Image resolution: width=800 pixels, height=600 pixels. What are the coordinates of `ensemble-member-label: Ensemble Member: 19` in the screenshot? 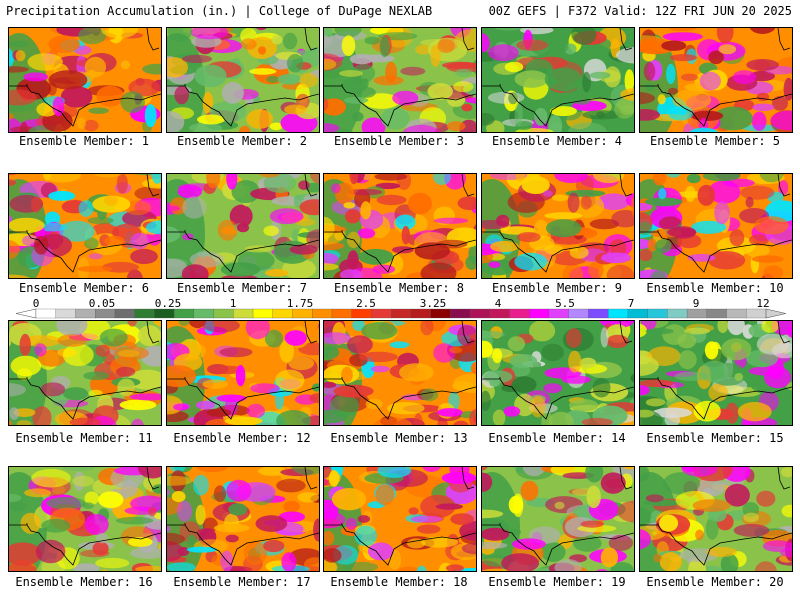 It's located at (557, 582).